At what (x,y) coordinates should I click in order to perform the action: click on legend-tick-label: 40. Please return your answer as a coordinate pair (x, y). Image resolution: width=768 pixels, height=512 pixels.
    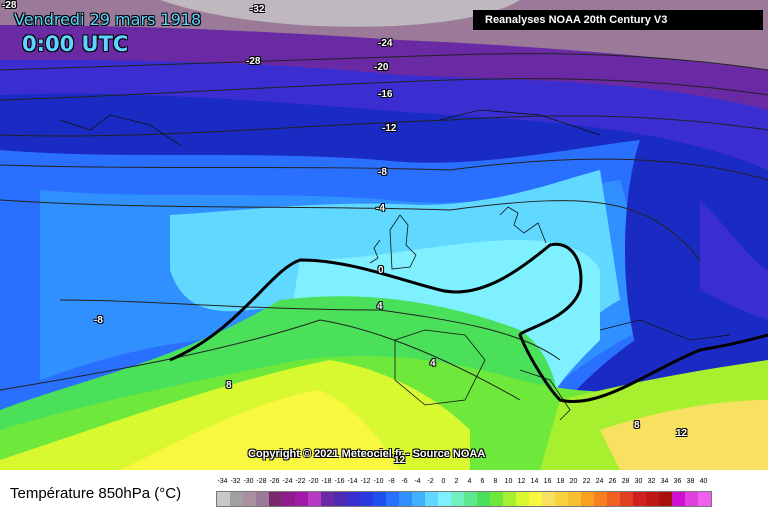
    Looking at the image, I should click on (703, 481).